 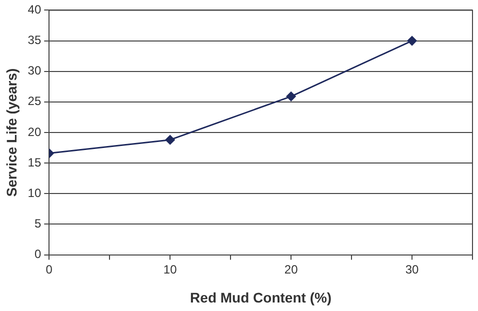 I want to click on x-tick-label: 10, so click(x=170, y=269).